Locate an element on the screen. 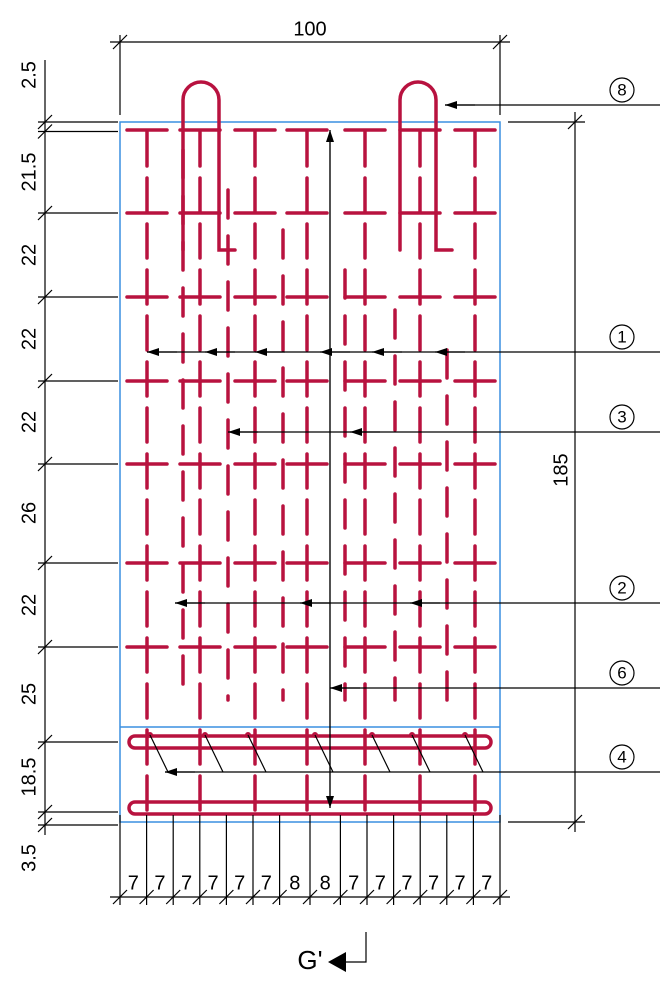  callout-label: 1 is located at coordinates (621, 336).